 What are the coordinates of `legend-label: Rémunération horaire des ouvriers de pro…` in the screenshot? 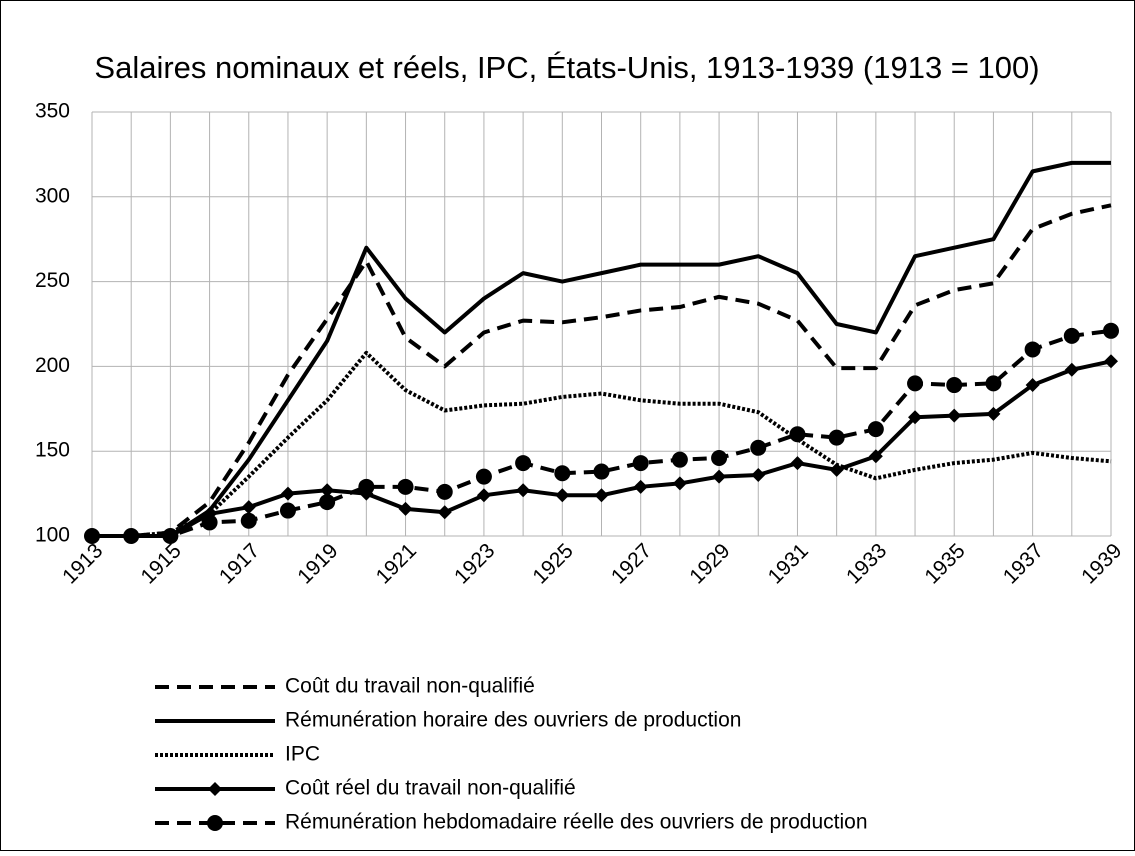 It's located at (513, 720).